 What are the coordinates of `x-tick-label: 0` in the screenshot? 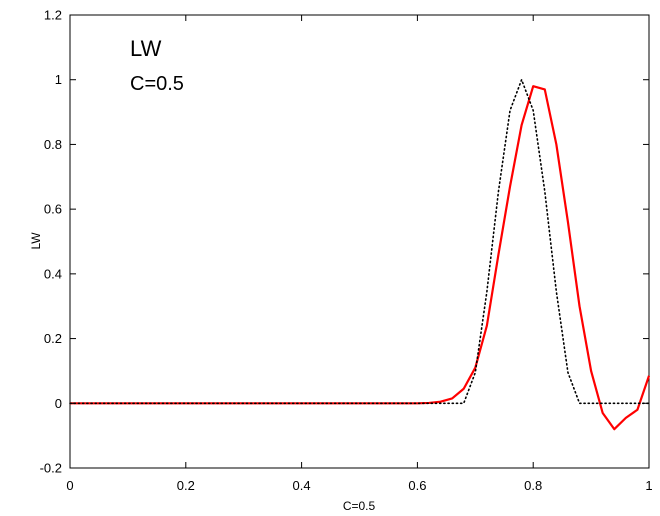 It's located at (69, 485).